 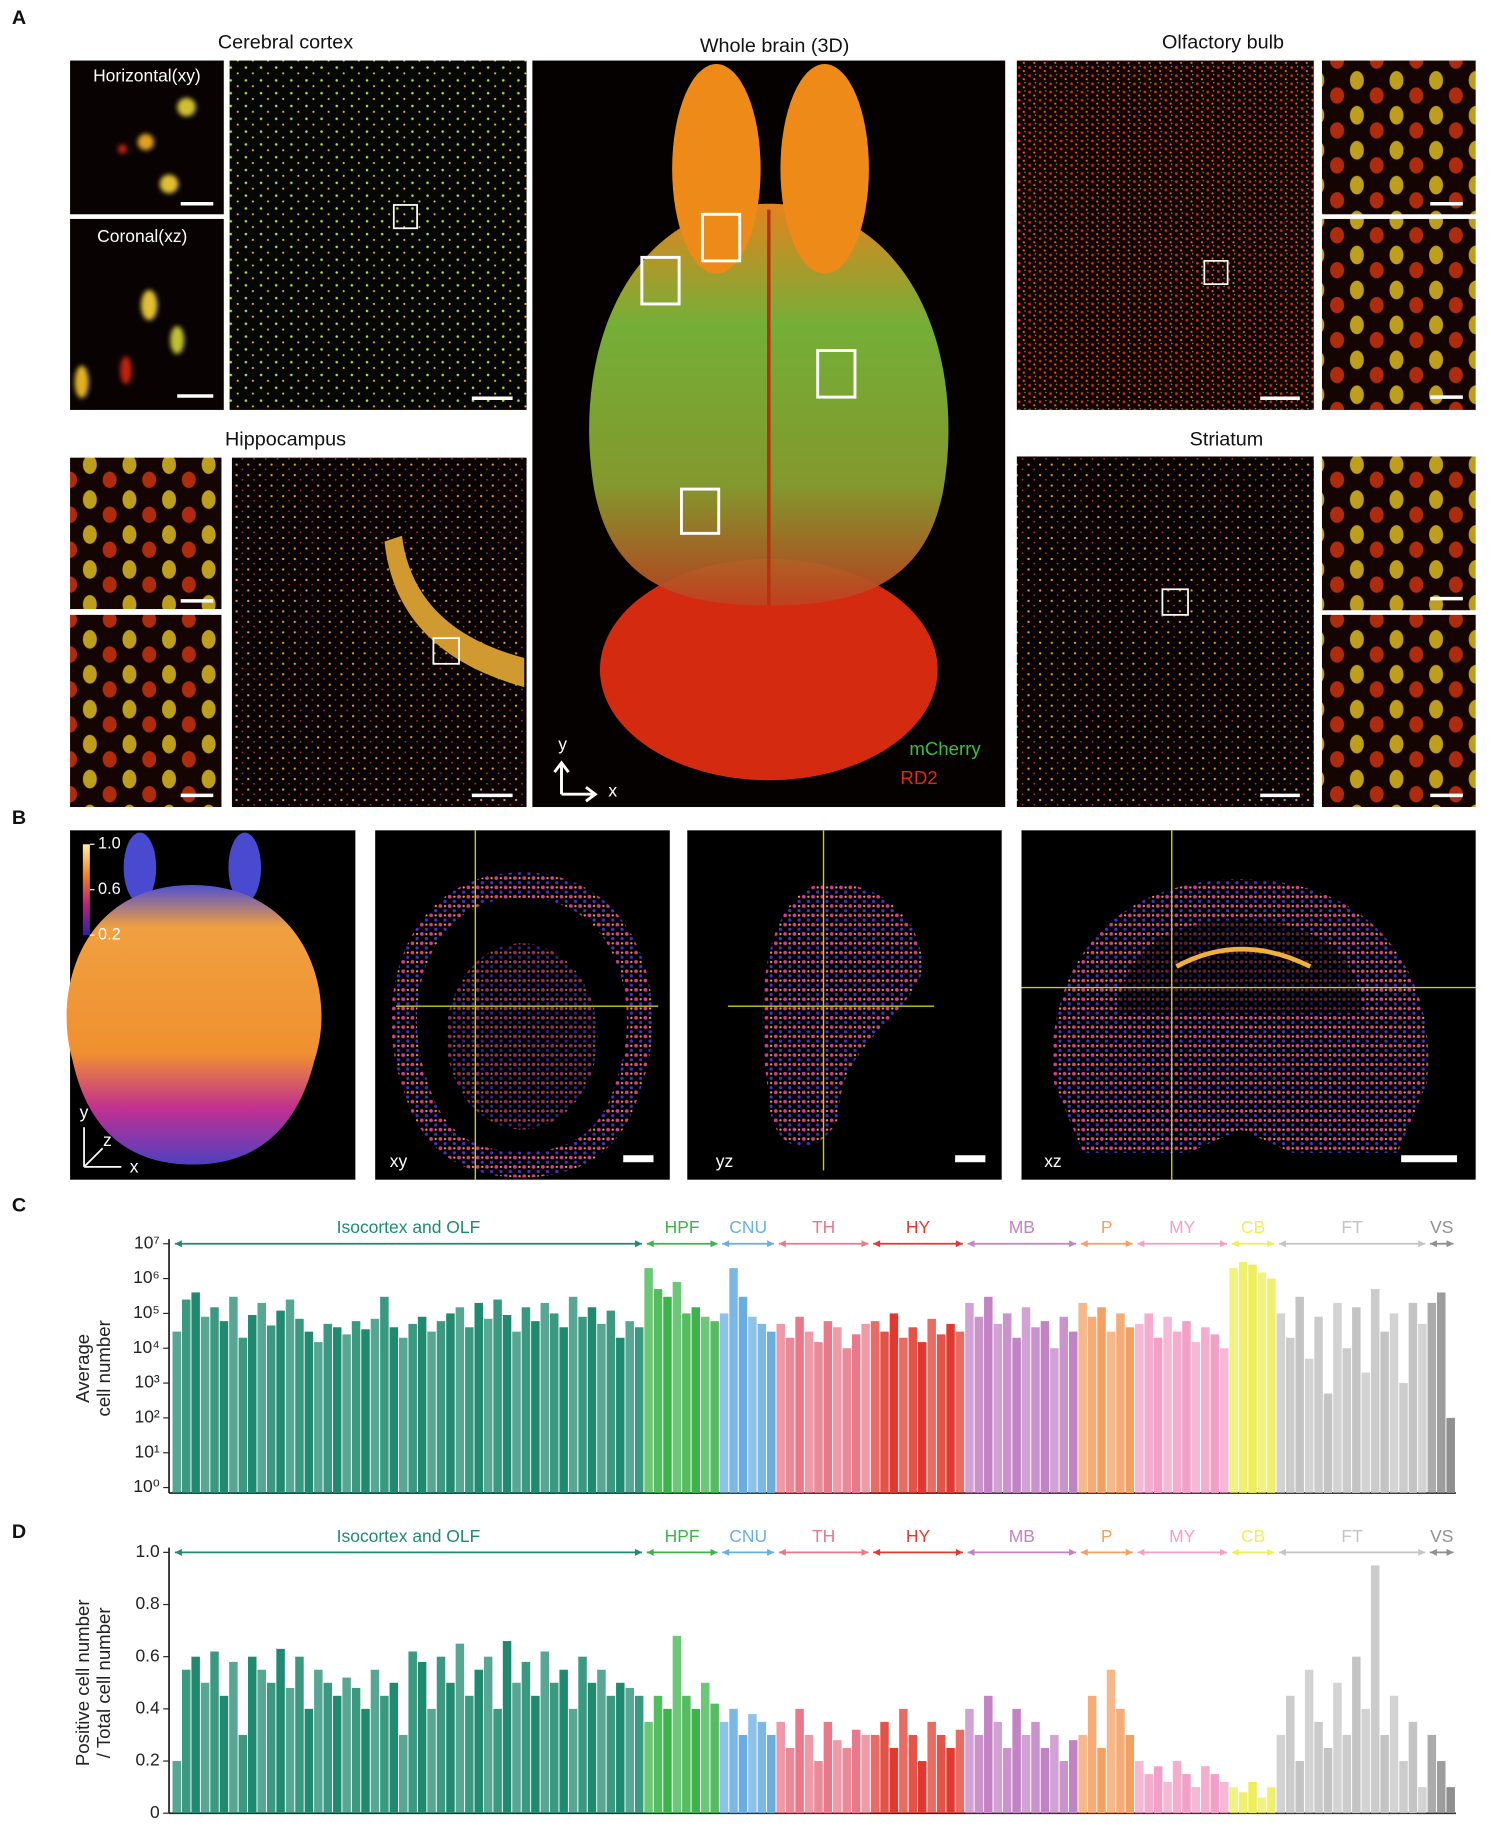 What do you see at coordinates (103, 1368) in the screenshot?
I see `y-axis-label: cell number` at bounding box center [103, 1368].